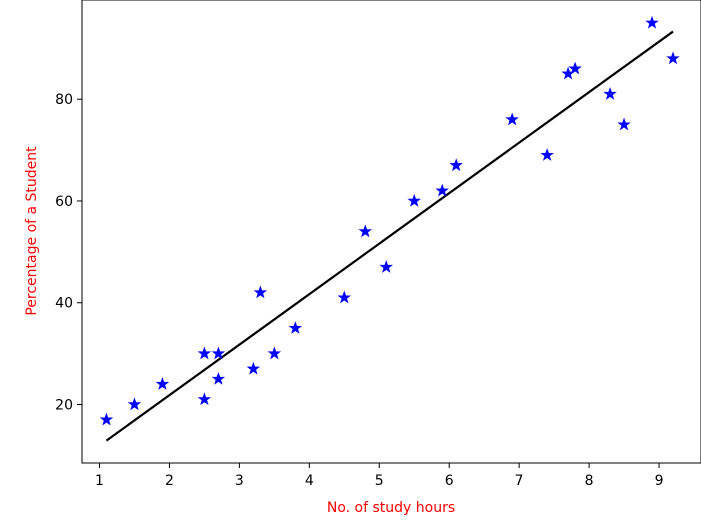  What do you see at coordinates (659, 481) in the screenshot?
I see `x-tick-label-8: 9` at bounding box center [659, 481].